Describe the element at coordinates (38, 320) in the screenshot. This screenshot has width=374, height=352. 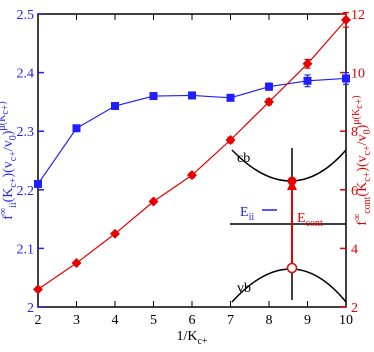
I see `x-tick-label: 2` at that location.